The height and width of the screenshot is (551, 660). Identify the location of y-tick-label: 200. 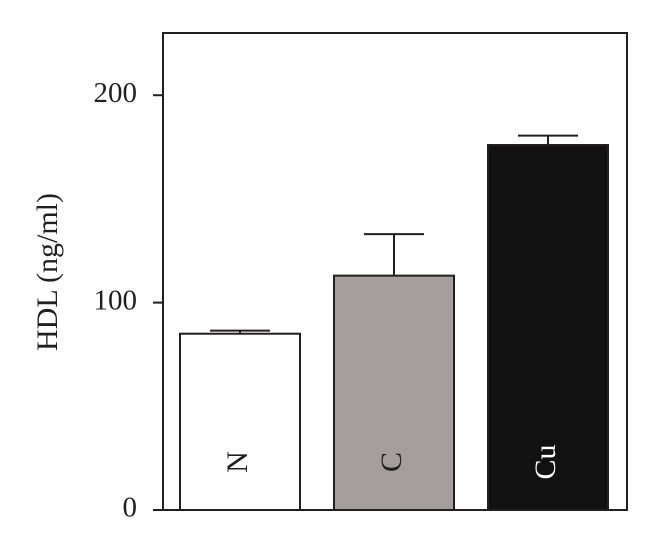
(116, 93).